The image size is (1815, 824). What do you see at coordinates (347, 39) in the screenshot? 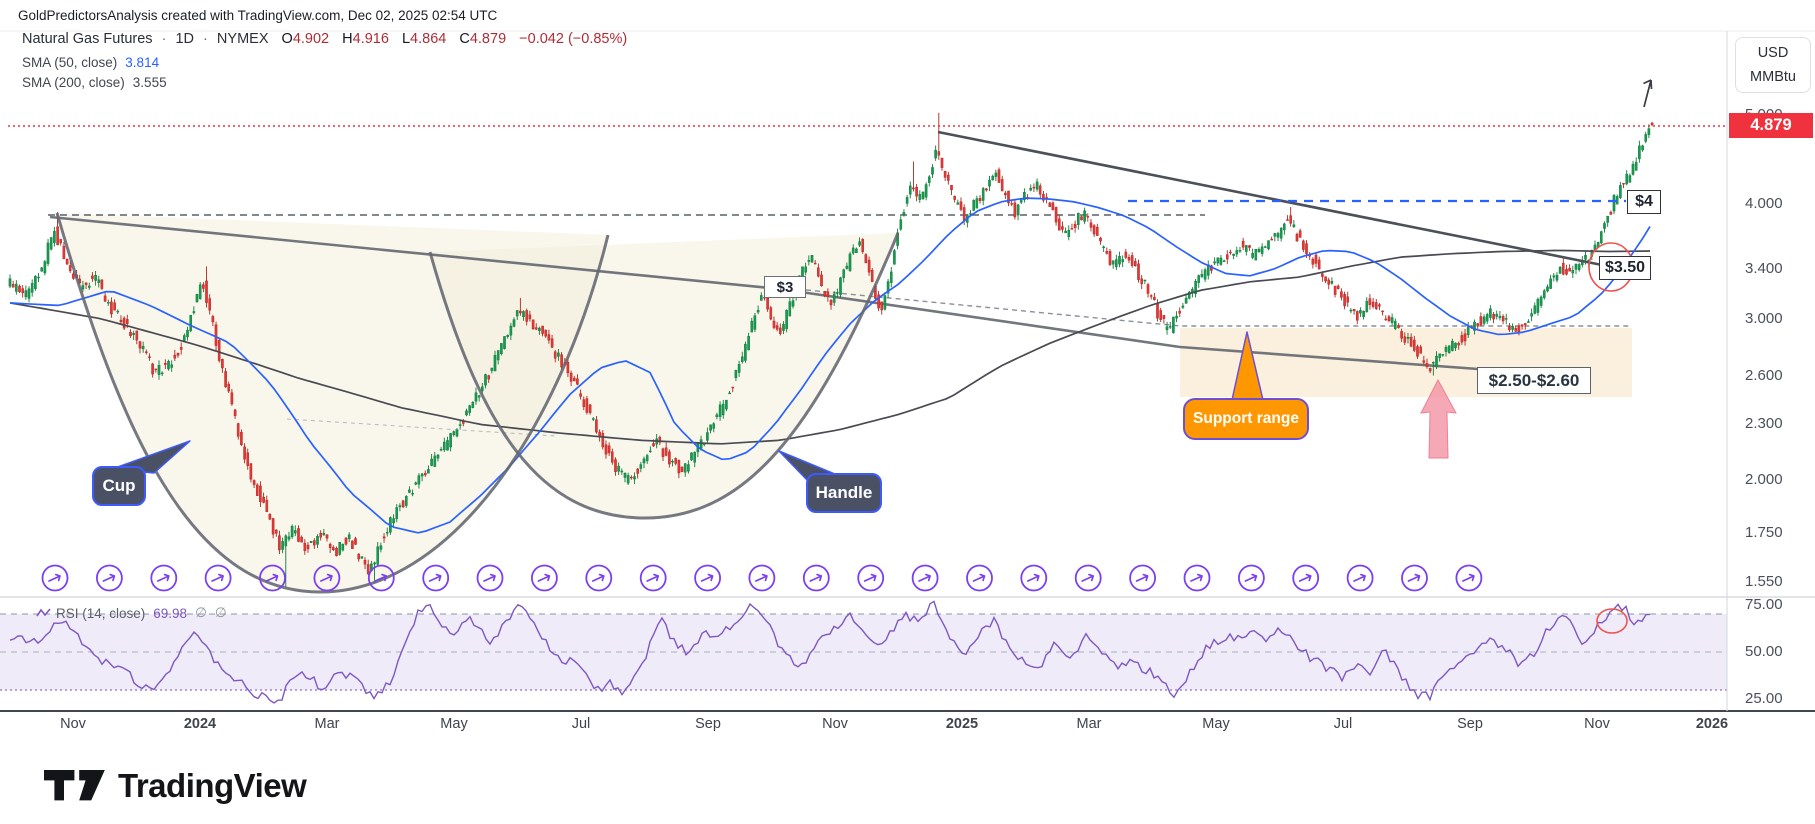
I see `high-label: H` at bounding box center [347, 39].